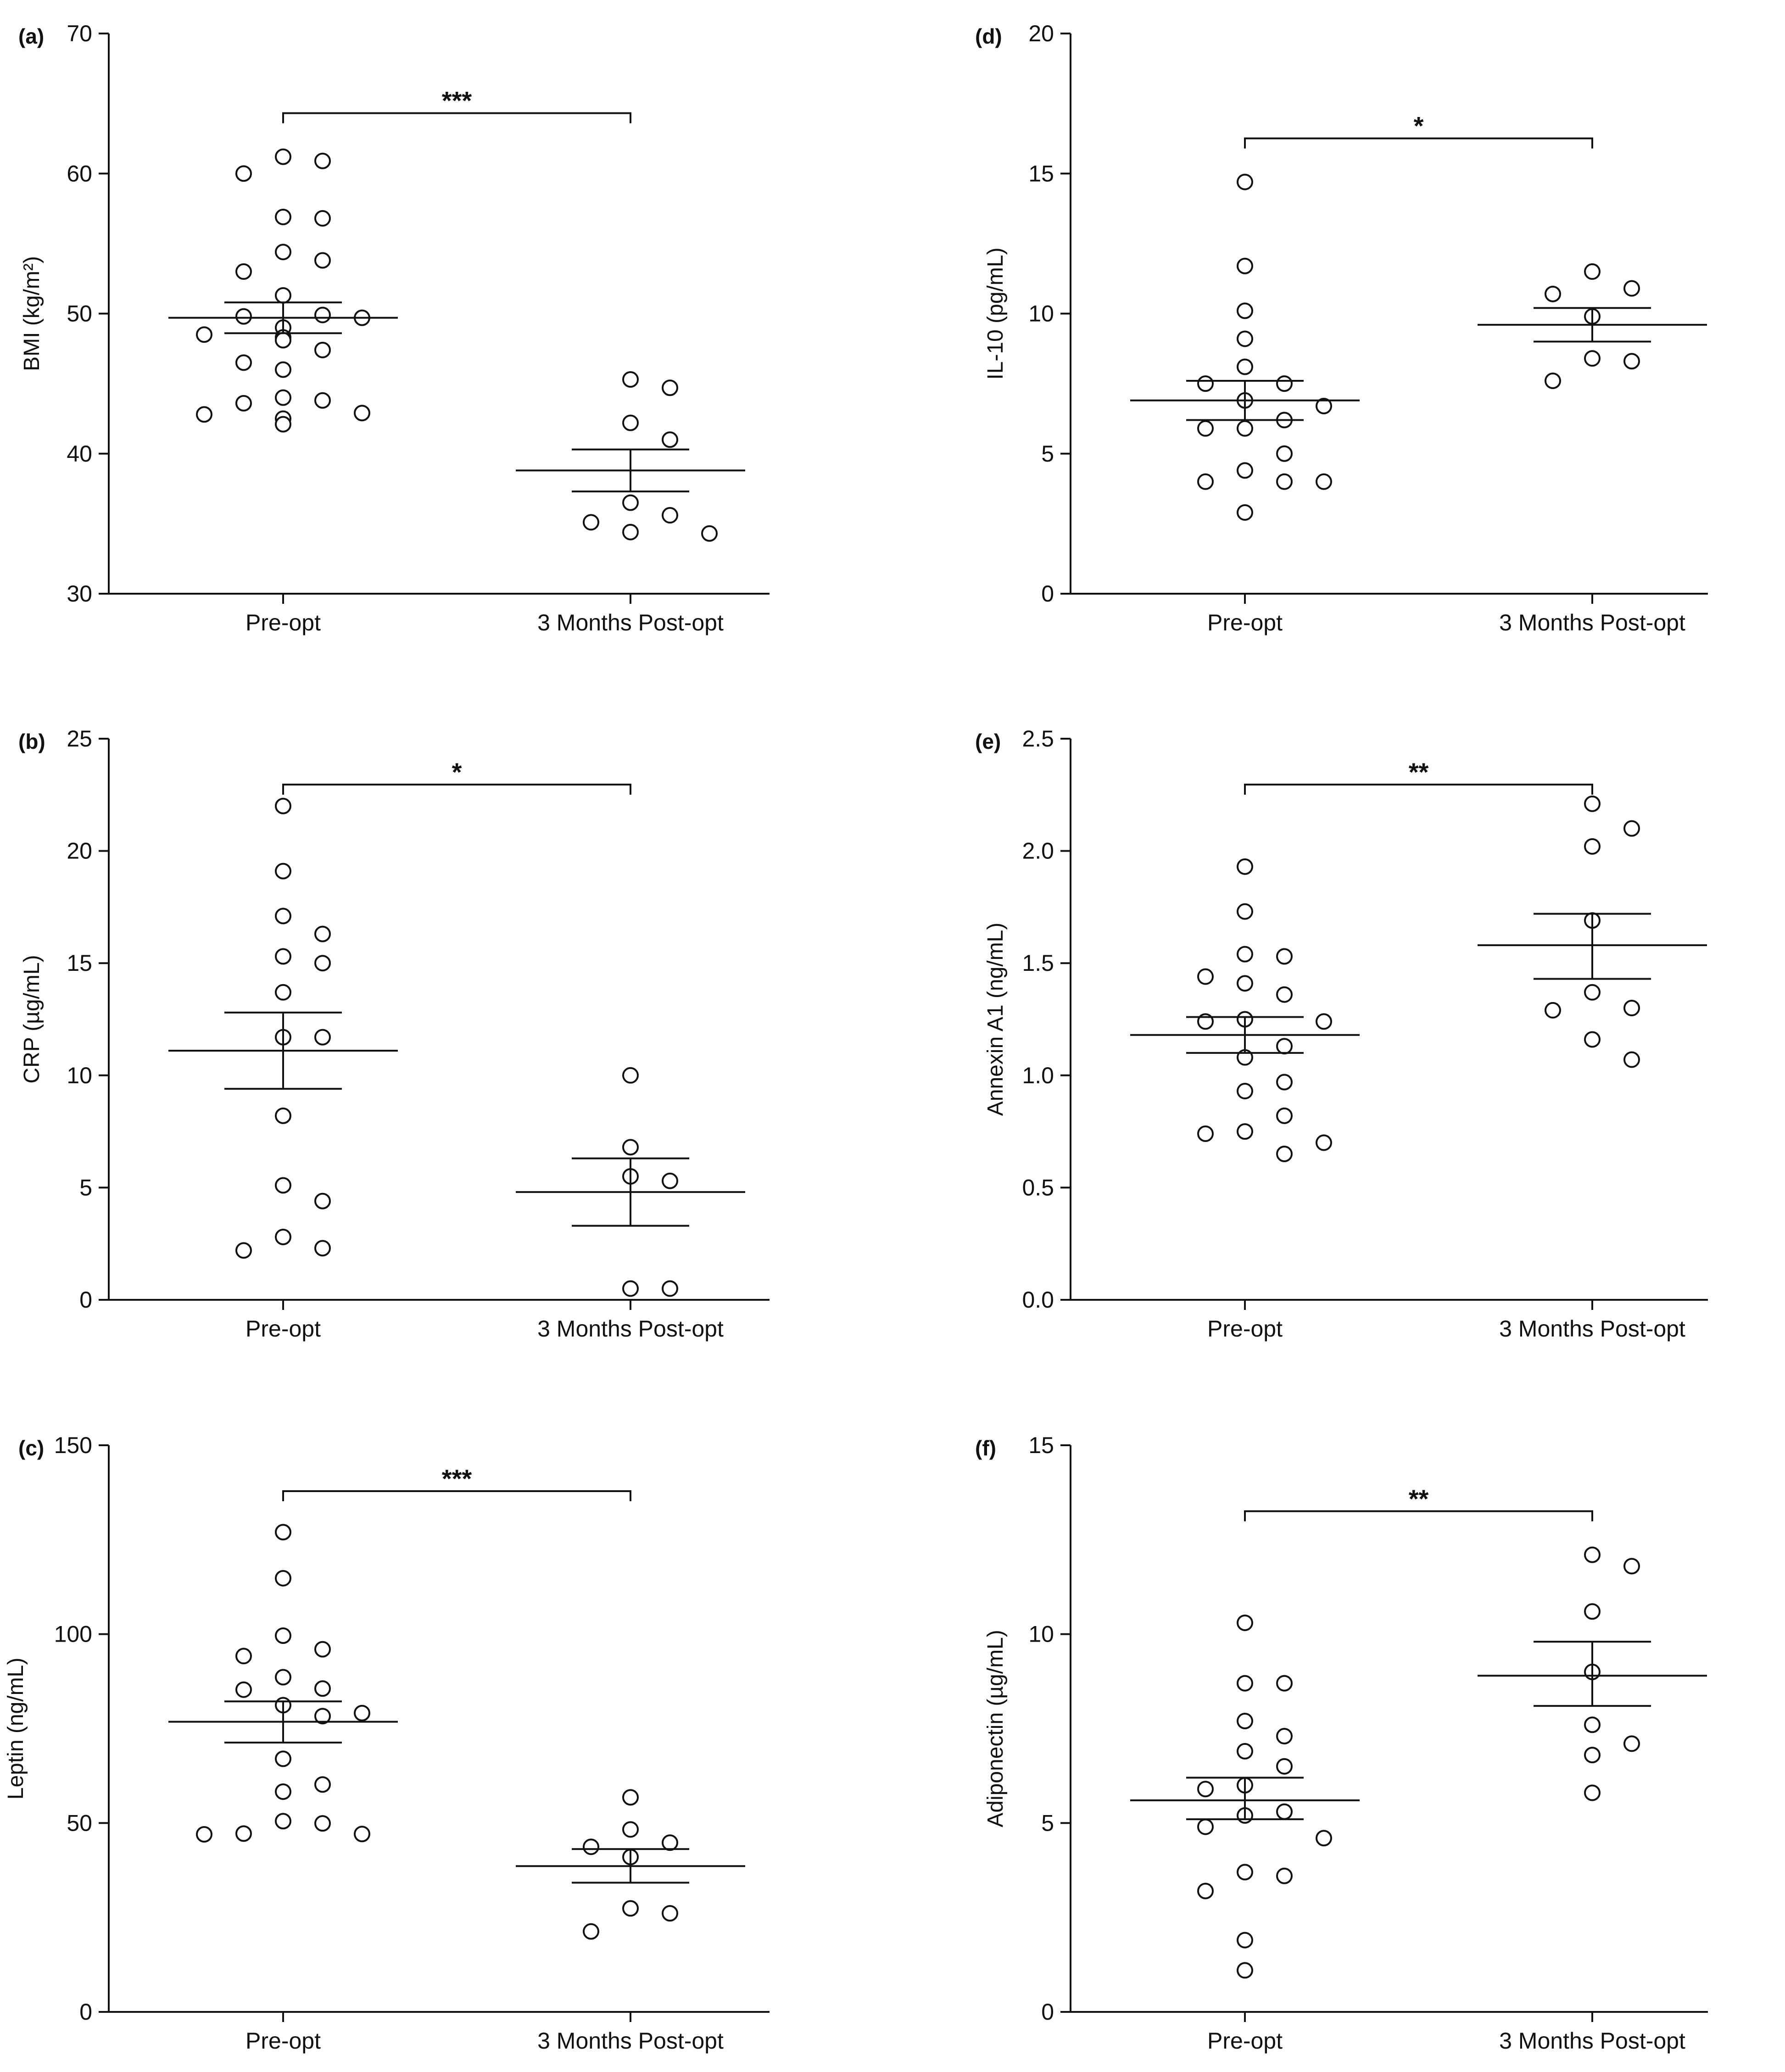 Image resolution: width=1785 pixels, height=2072 pixels. What do you see at coordinates (630, 622) in the screenshot?
I see `panel-a-x-tick-label: 3 Months Post-opt` at bounding box center [630, 622].